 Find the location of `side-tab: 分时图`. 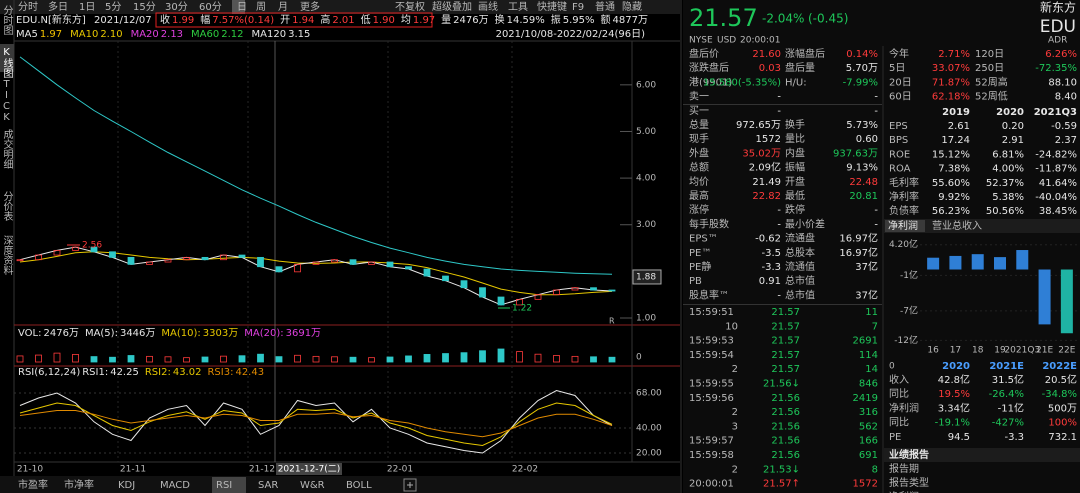

side-tab: 分时图 is located at coordinates (7, 20).